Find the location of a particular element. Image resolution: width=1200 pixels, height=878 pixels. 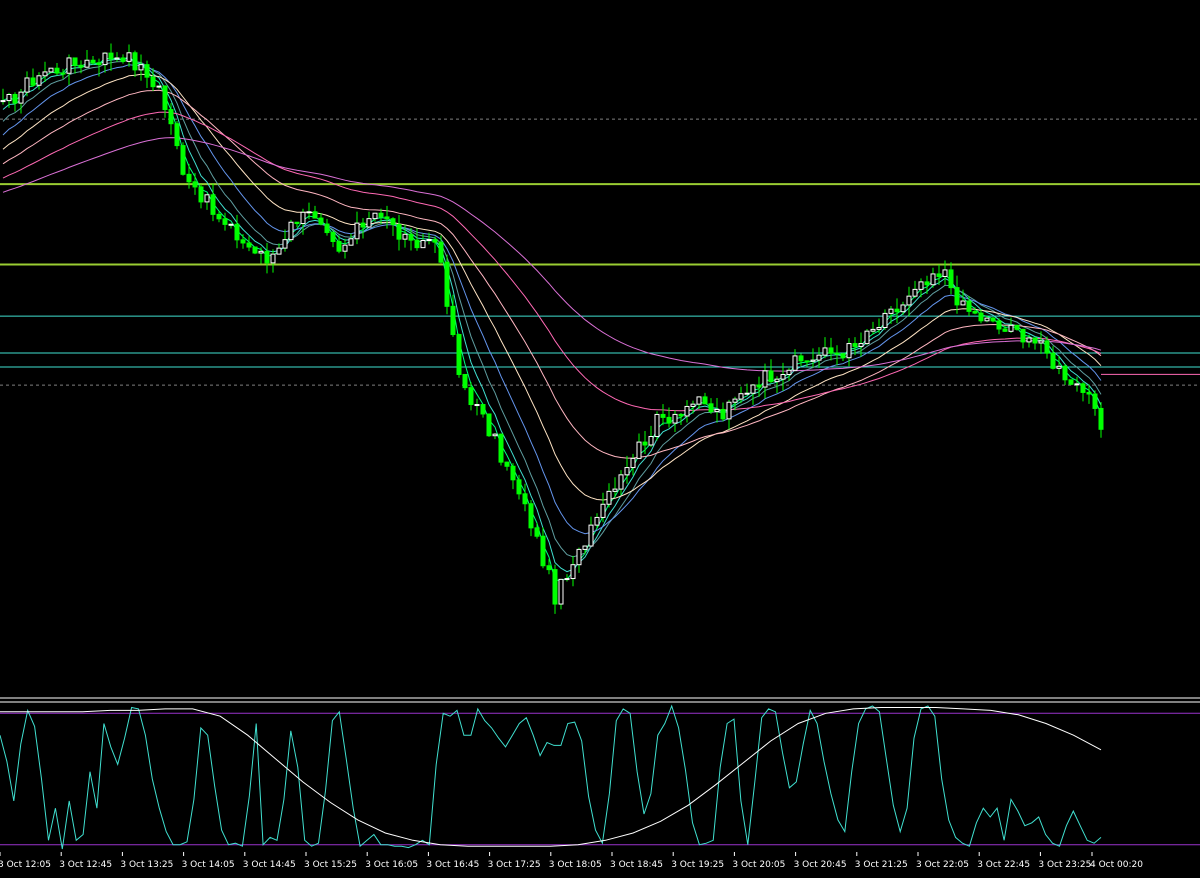

time-axis-tick-label: 3 Oct 20:45 is located at coordinates (820, 865).